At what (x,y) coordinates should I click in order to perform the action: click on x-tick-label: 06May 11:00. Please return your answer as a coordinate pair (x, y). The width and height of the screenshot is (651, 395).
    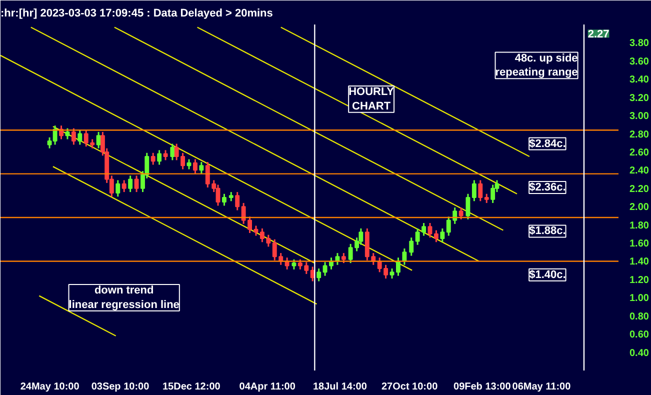
    Looking at the image, I should click on (542, 387).